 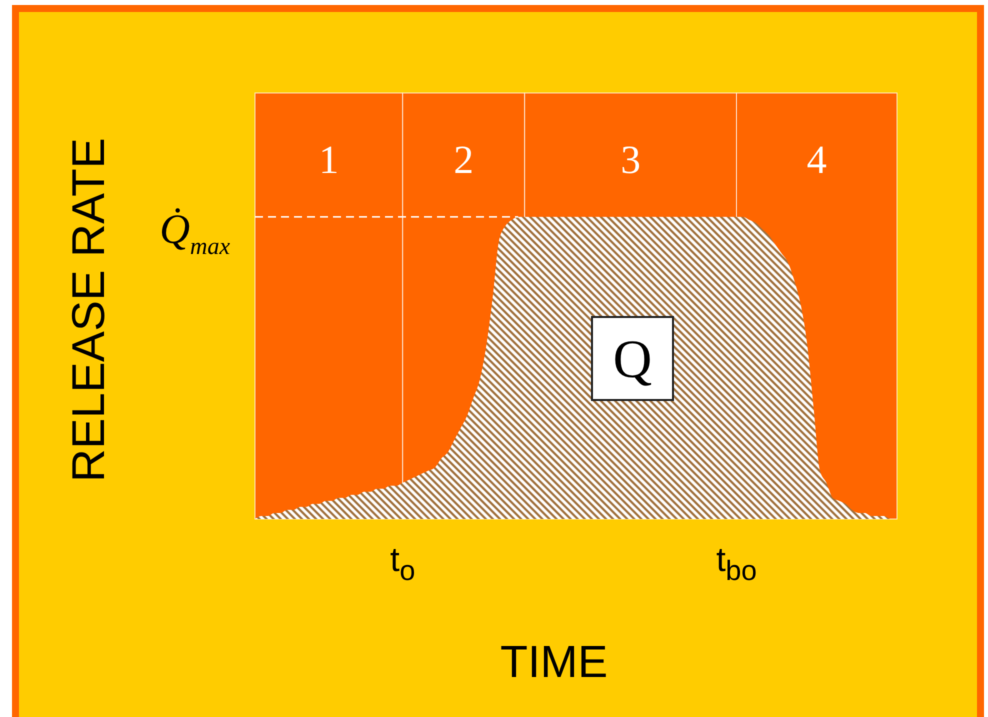 What do you see at coordinates (328, 159) in the screenshot?
I see `text: 1` at bounding box center [328, 159].